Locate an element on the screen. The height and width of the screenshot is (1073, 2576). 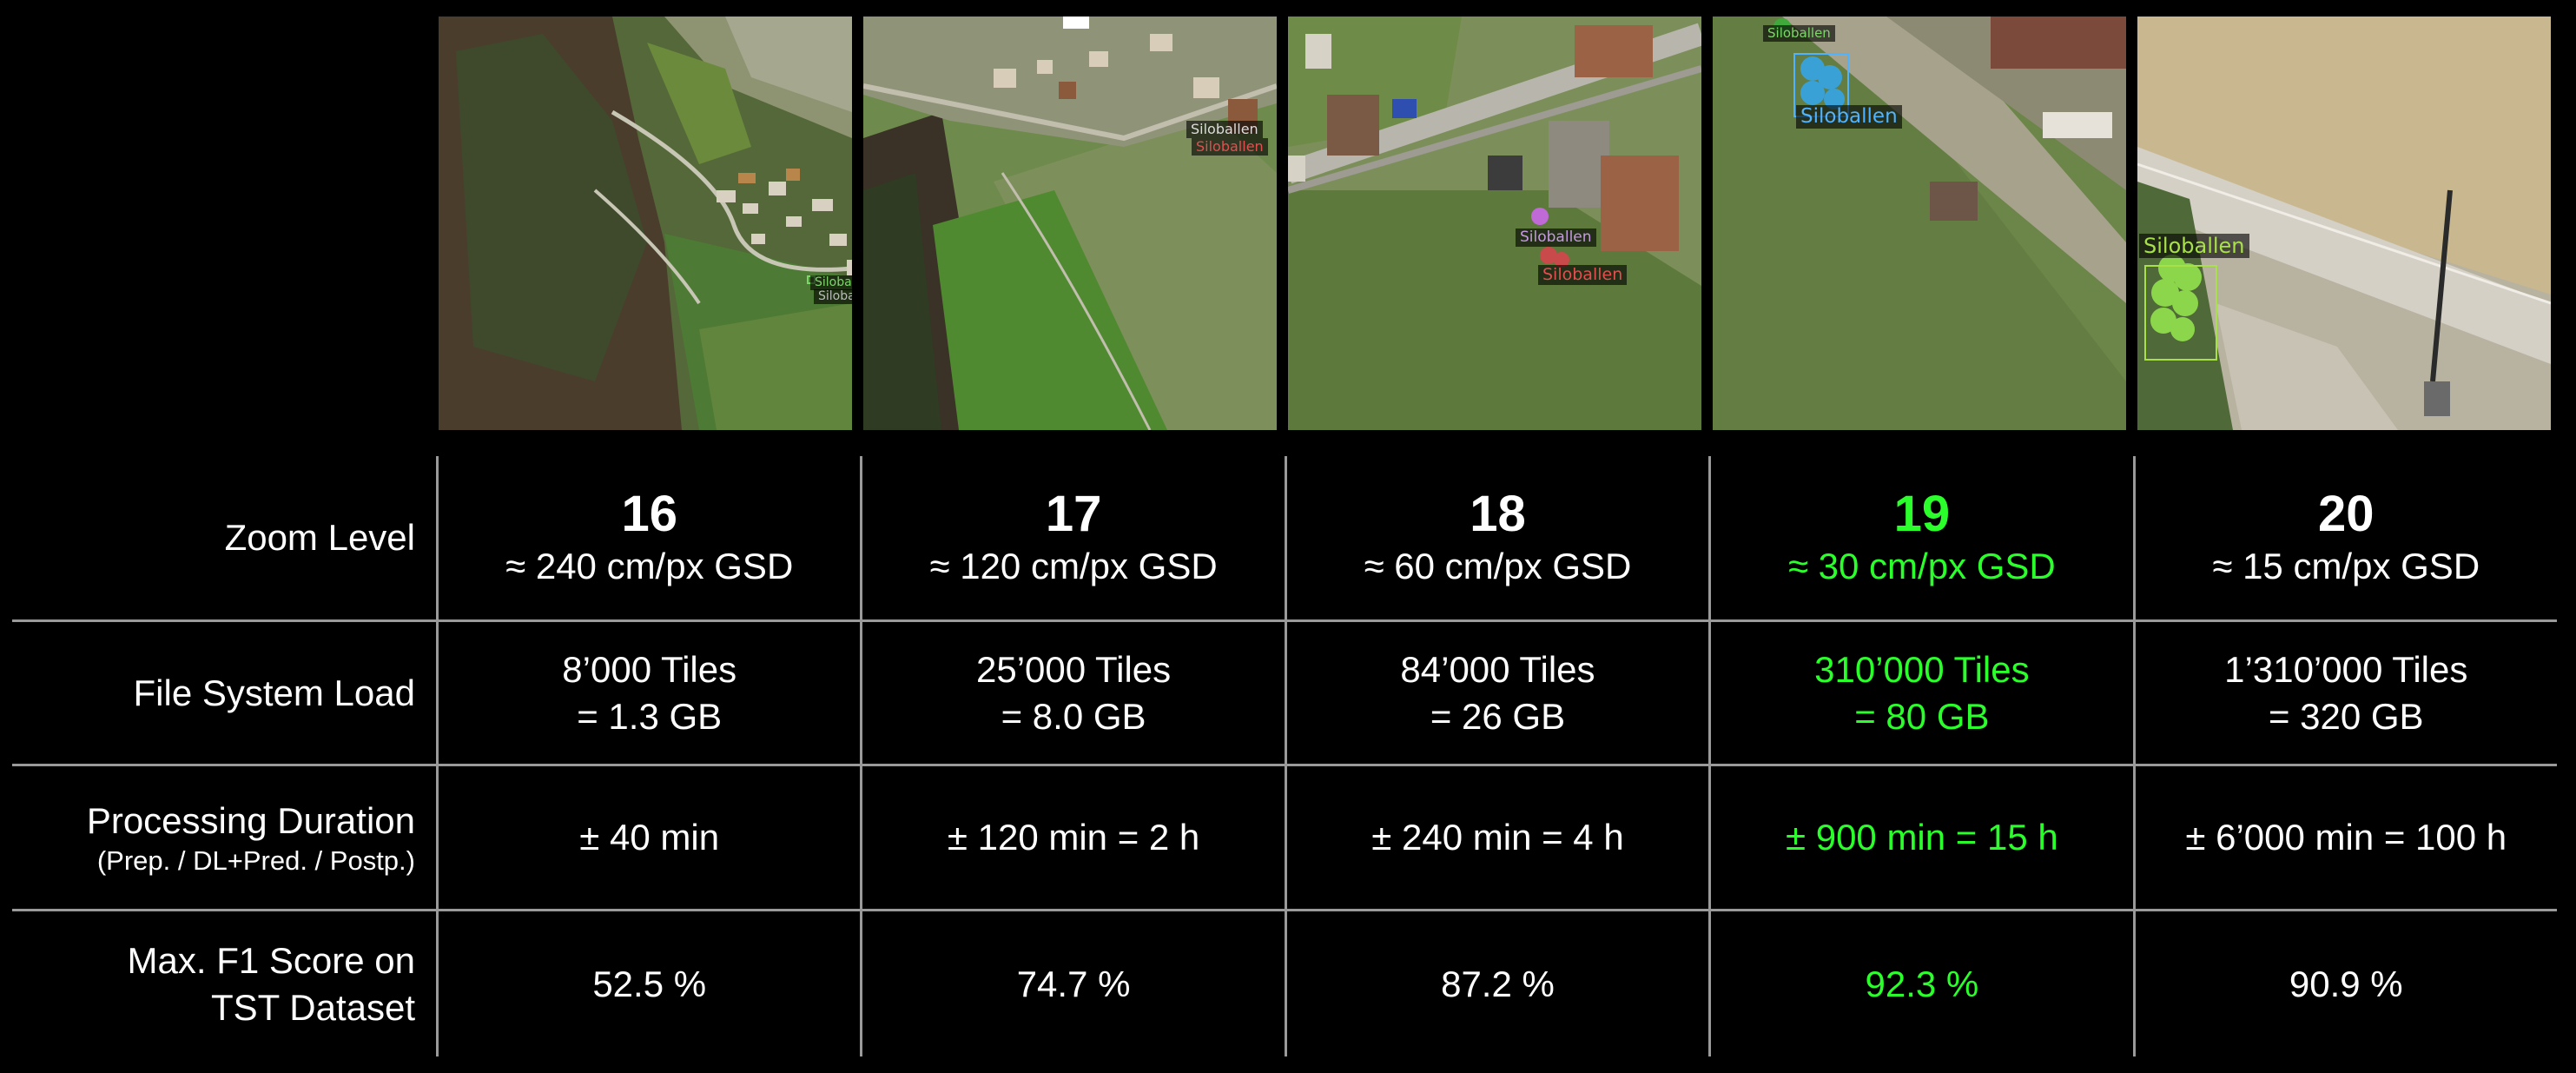
zoom-level-value: 17 is located at coordinates (1073, 514).